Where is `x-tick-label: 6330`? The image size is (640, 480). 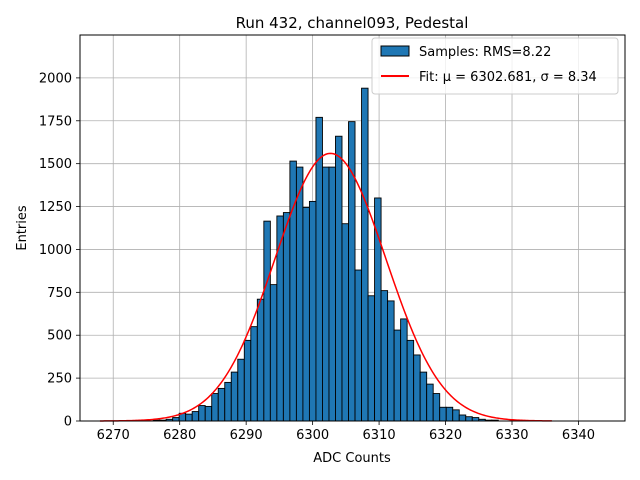 x-tick-label: 6330 is located at coordinates (511, 435).